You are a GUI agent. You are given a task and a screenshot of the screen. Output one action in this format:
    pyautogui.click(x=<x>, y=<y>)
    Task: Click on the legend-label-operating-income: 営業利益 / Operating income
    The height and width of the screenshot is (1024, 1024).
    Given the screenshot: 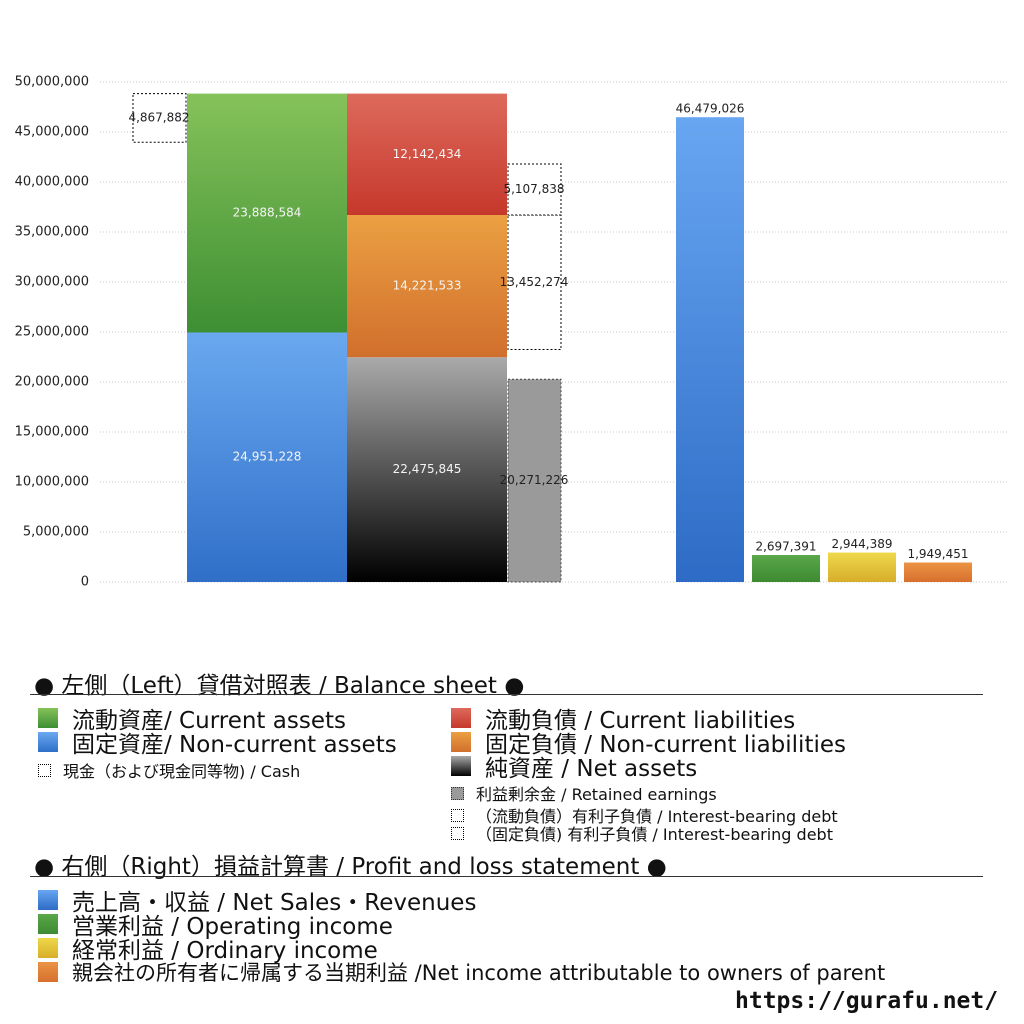 What is the action you would take?
    pyautogui.click(x=232, y=927)
    